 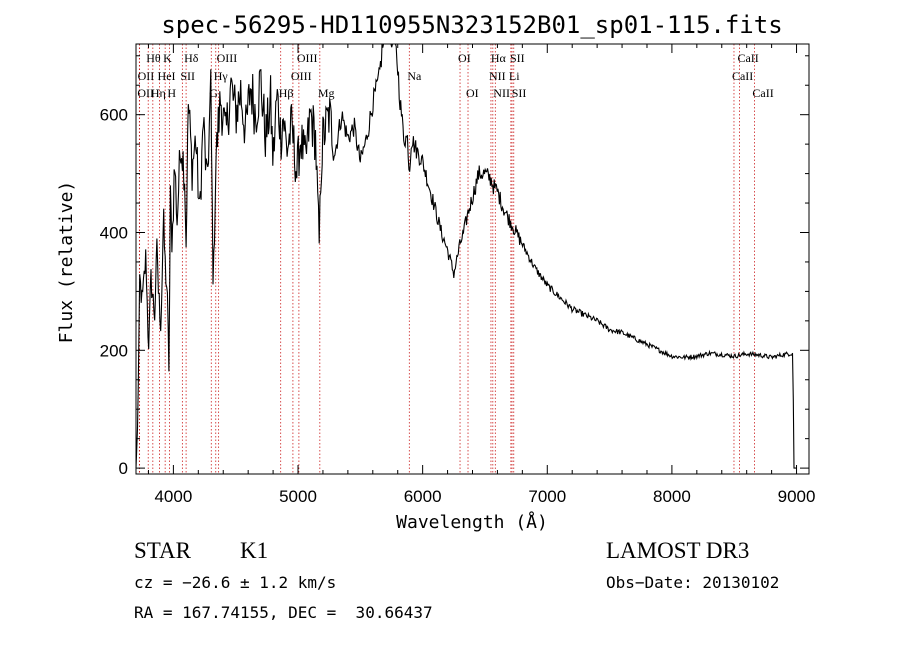 I want to click on class-label: STAR, so click(x=162, y=550).